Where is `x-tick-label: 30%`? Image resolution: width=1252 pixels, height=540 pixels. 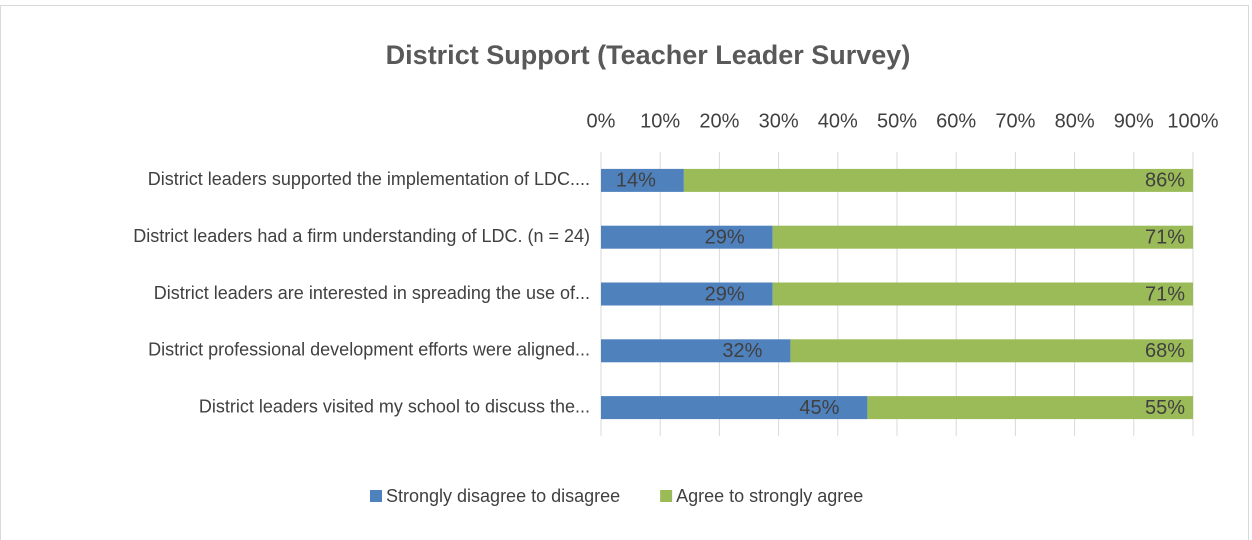
x-tick-label: 30% is located at coordinates (779, 121).